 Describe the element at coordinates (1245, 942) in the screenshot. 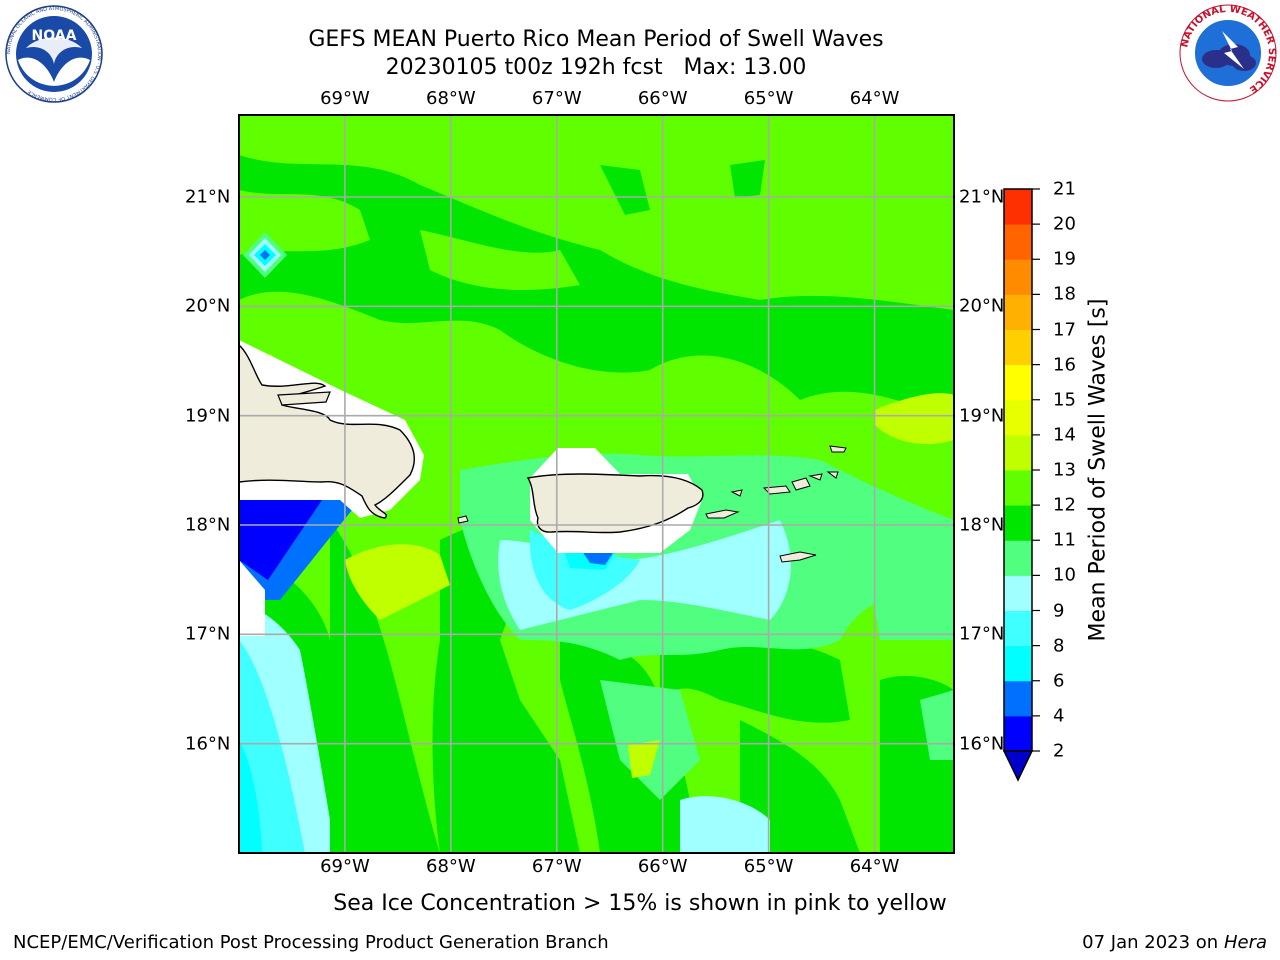

I see `footer-host: Hera` at that location.